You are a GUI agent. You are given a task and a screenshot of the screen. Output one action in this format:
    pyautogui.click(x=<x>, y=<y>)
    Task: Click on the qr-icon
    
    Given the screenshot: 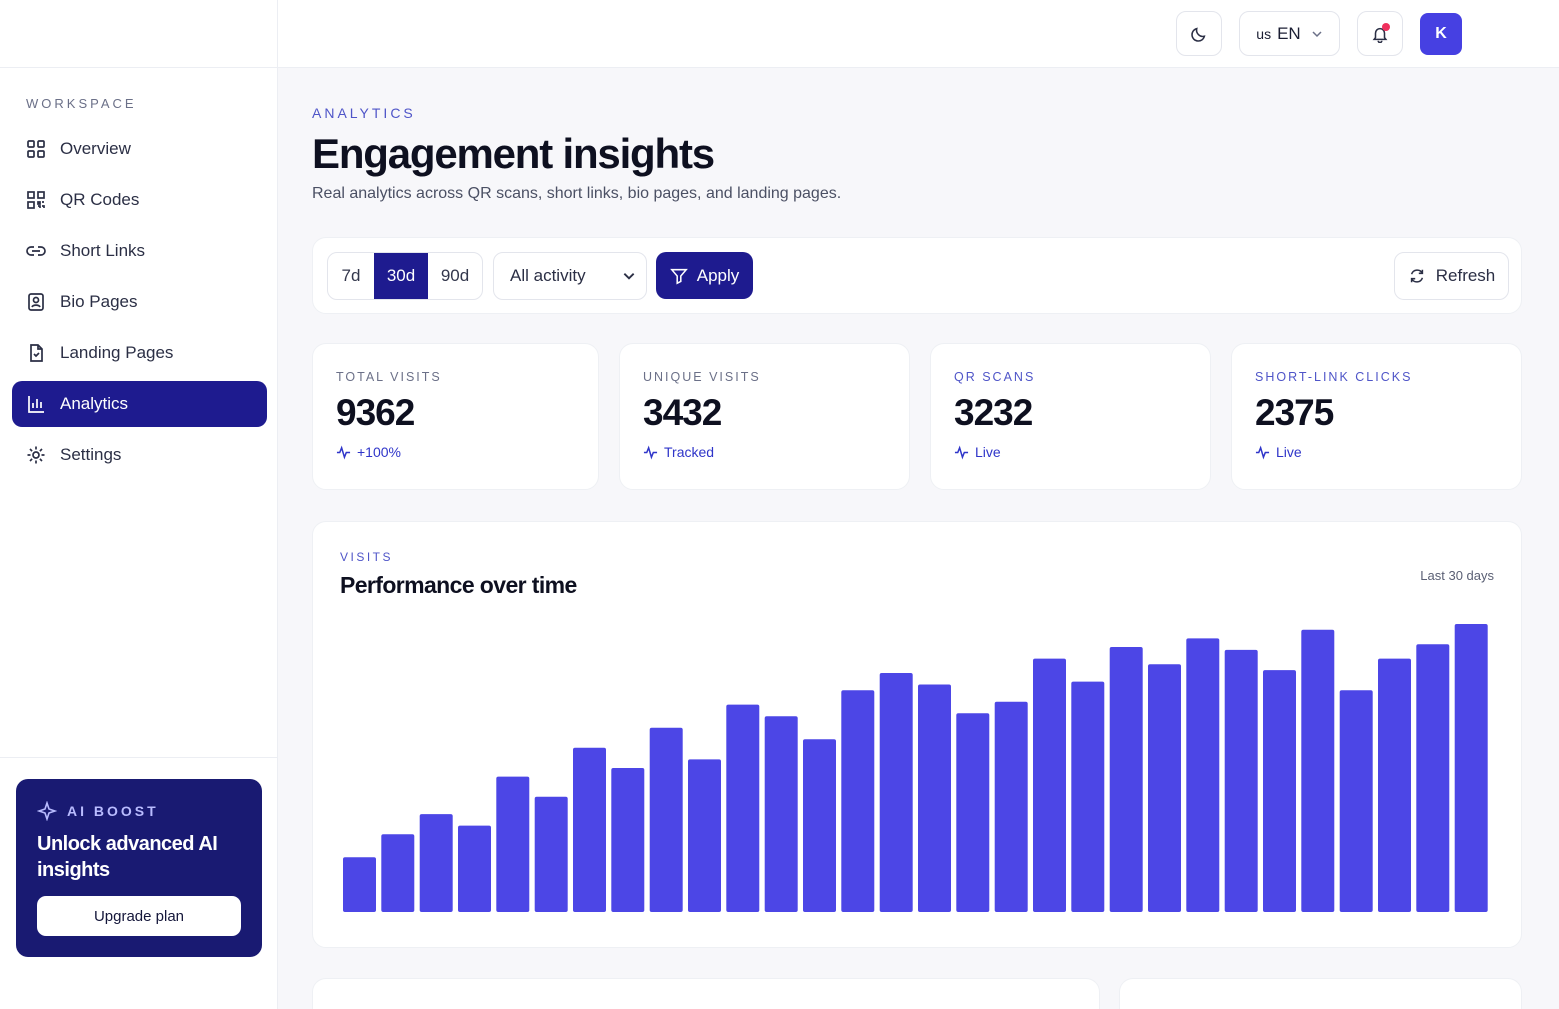 What is the action you would take?
    pyautogui.click(x=36, y=200)
    